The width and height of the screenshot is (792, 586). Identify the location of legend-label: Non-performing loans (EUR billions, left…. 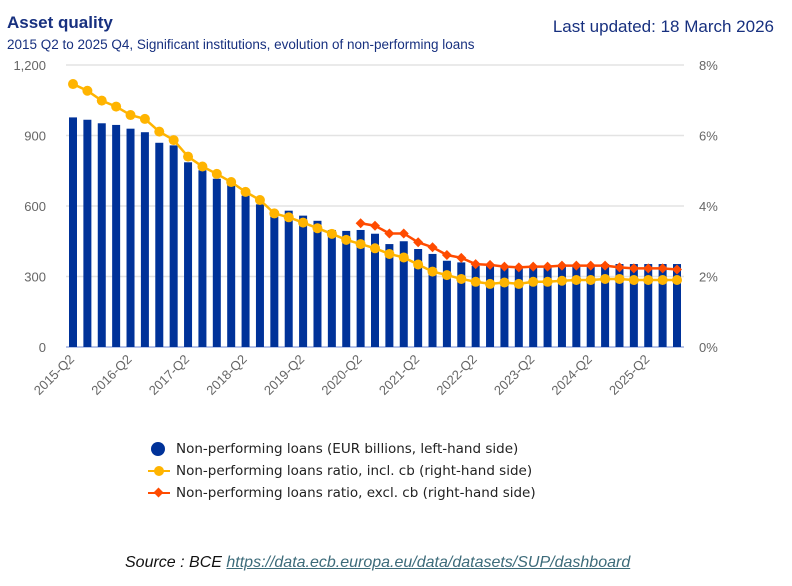
(347, 449).